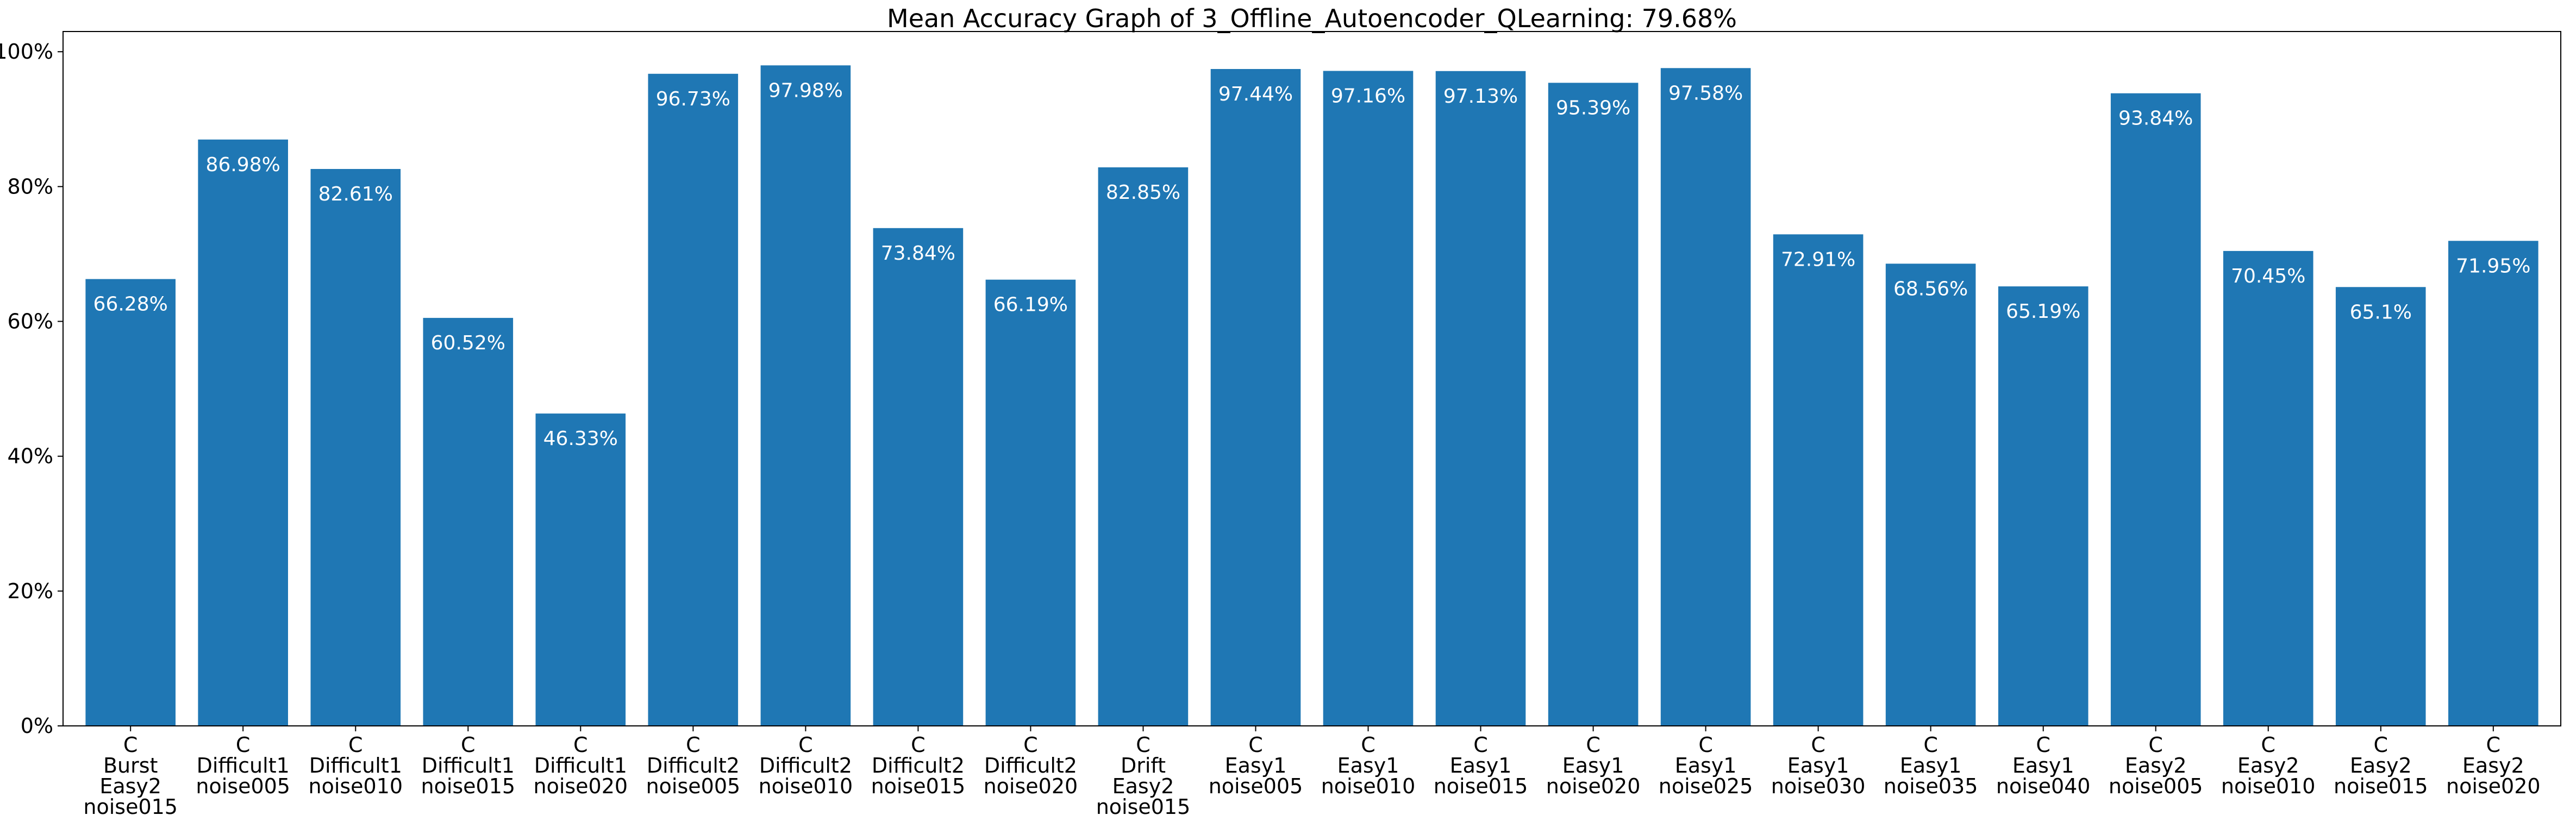 This screenshot has height=815, width=2576. I want to click on y-tick-label: 0%, so click(37, 726).